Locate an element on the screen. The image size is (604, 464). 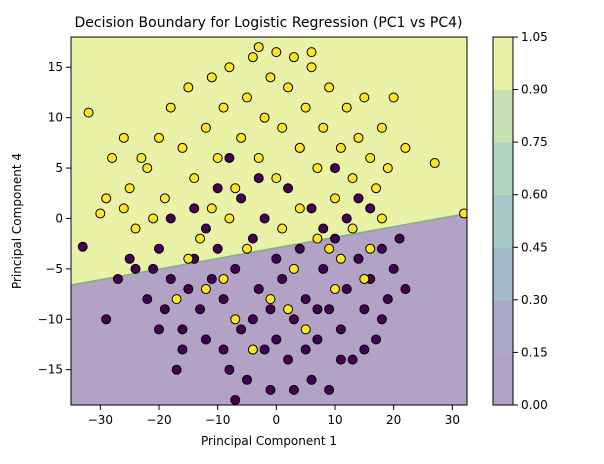
x-tick-label: −20 is located at coordinates (158, 420).